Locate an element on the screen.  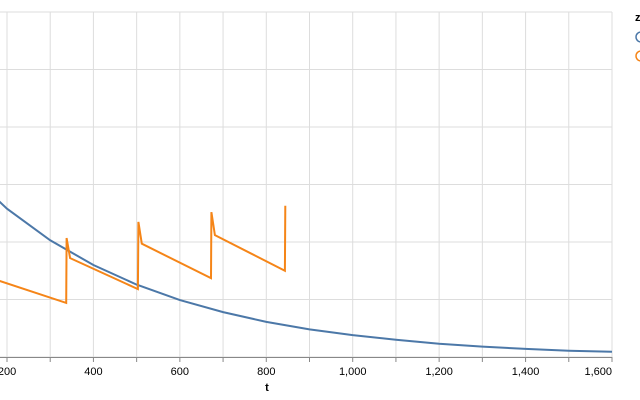
x-tick-label: 1,400 is located at coordinates (526, 372).